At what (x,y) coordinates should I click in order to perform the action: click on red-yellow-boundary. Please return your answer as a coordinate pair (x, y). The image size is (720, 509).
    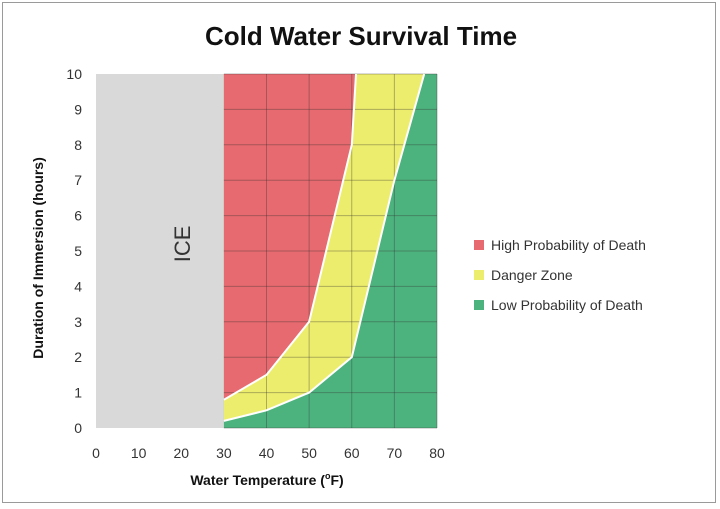
    Looking at the image, I should click on (290, 237).